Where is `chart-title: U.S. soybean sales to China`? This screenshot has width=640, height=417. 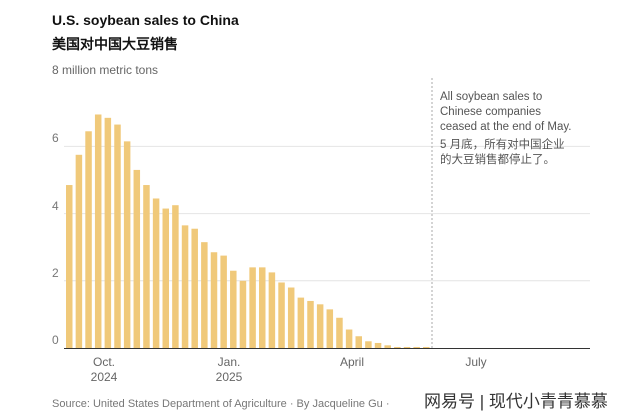
chart-title: U.S. soybean sales to China is located at coordinates (145, 20).